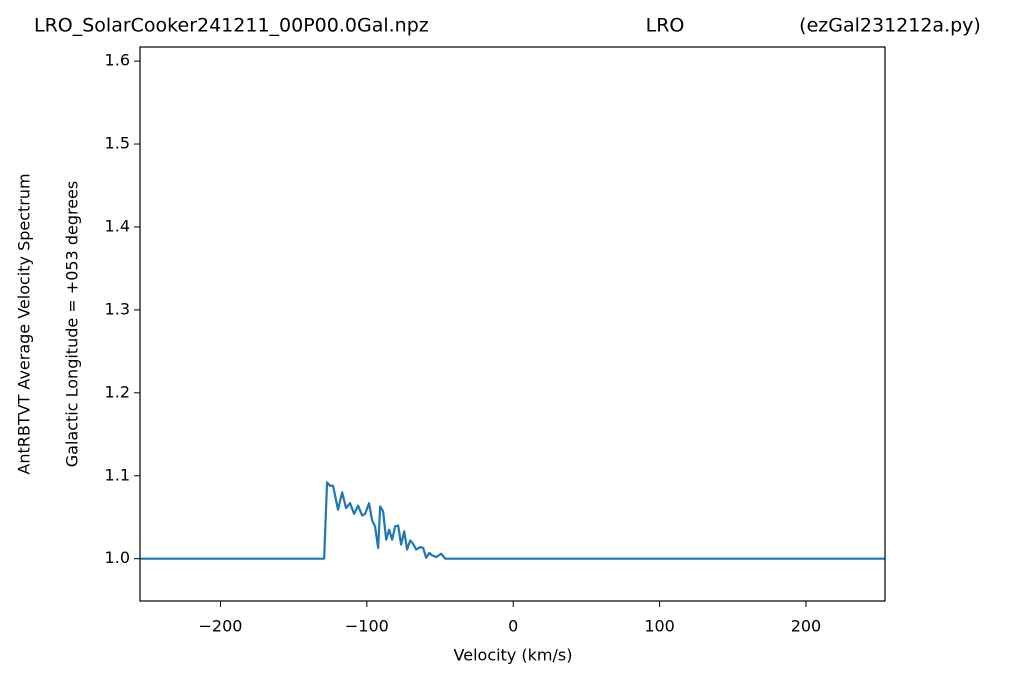 The height and width of the screenshot is (681, 1024). What do you see at coordinates (890, 26) in the screenshot?
I see `chart-title: (ezGal231212a.py)` at bounding box center [890, 26].